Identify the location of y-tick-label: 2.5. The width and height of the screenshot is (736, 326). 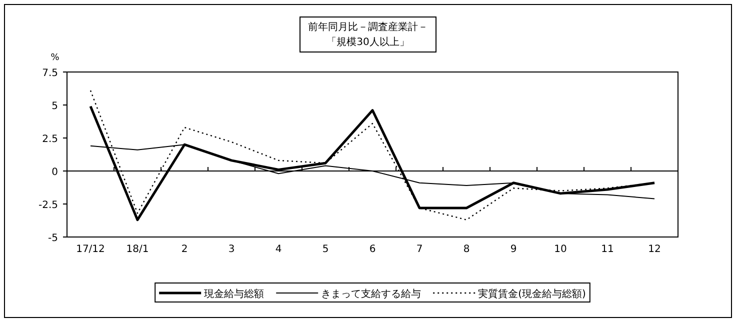
(50, 139).